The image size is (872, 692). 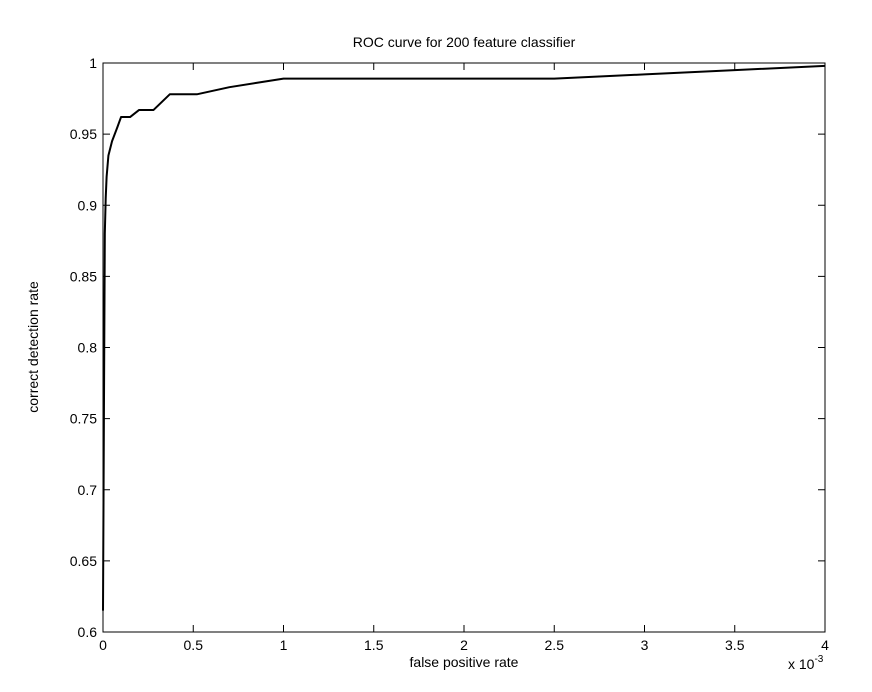 What do you see at coordinates (33, 347) in the screenshot?
I see `y-axis-label: correct detection rate` at bounding box center [33, 347].